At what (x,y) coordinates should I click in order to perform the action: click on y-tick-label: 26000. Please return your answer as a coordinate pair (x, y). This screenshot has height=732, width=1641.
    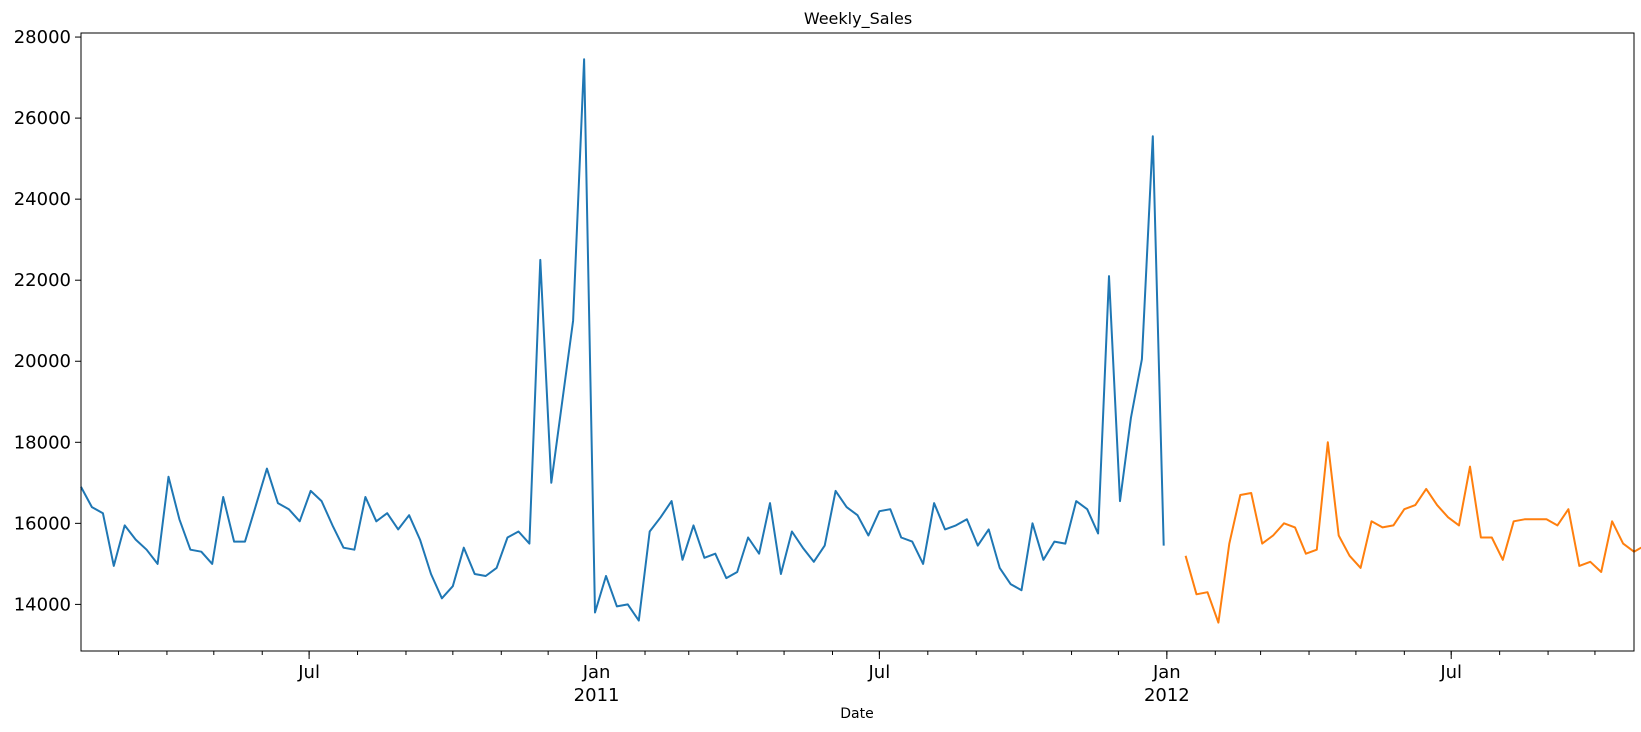
    Looking at the image, I should click on (42, 118).